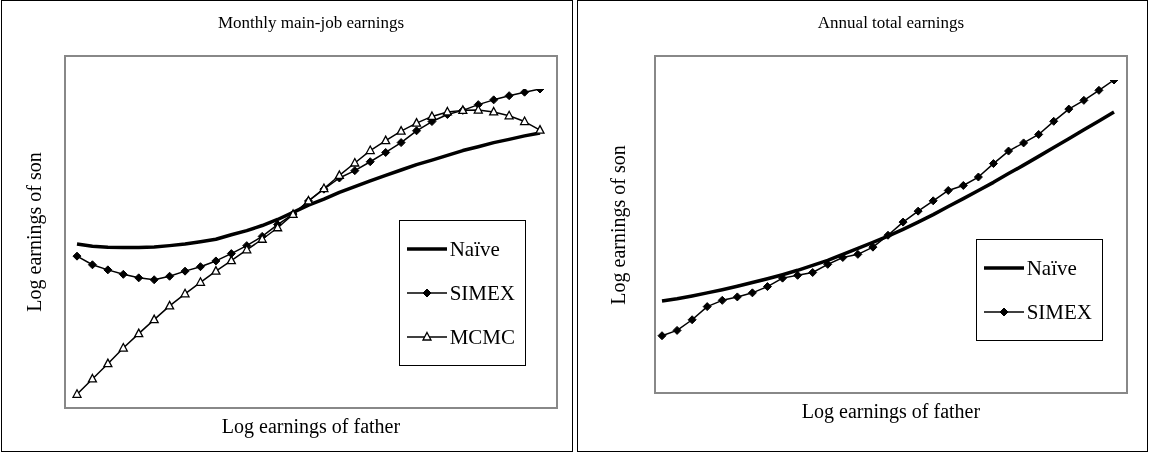 The width and height of the screenshot is (1153, 454). I want to click on chart-title: Annual total earnings, so click(891, 23).